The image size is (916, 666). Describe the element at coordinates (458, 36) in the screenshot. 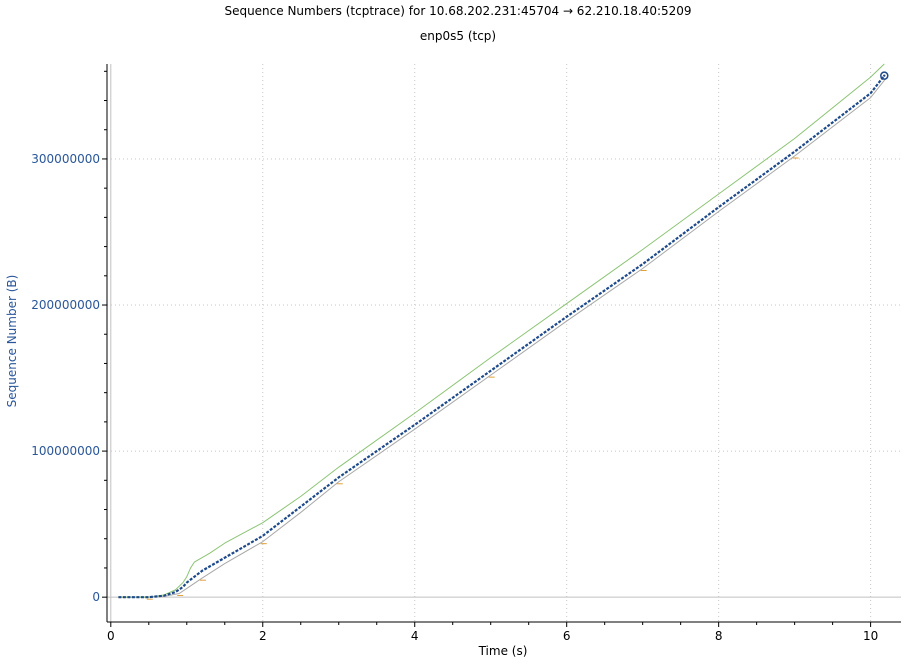

I see `chart-subtitle: enp0s5 (tcp)` at that location.